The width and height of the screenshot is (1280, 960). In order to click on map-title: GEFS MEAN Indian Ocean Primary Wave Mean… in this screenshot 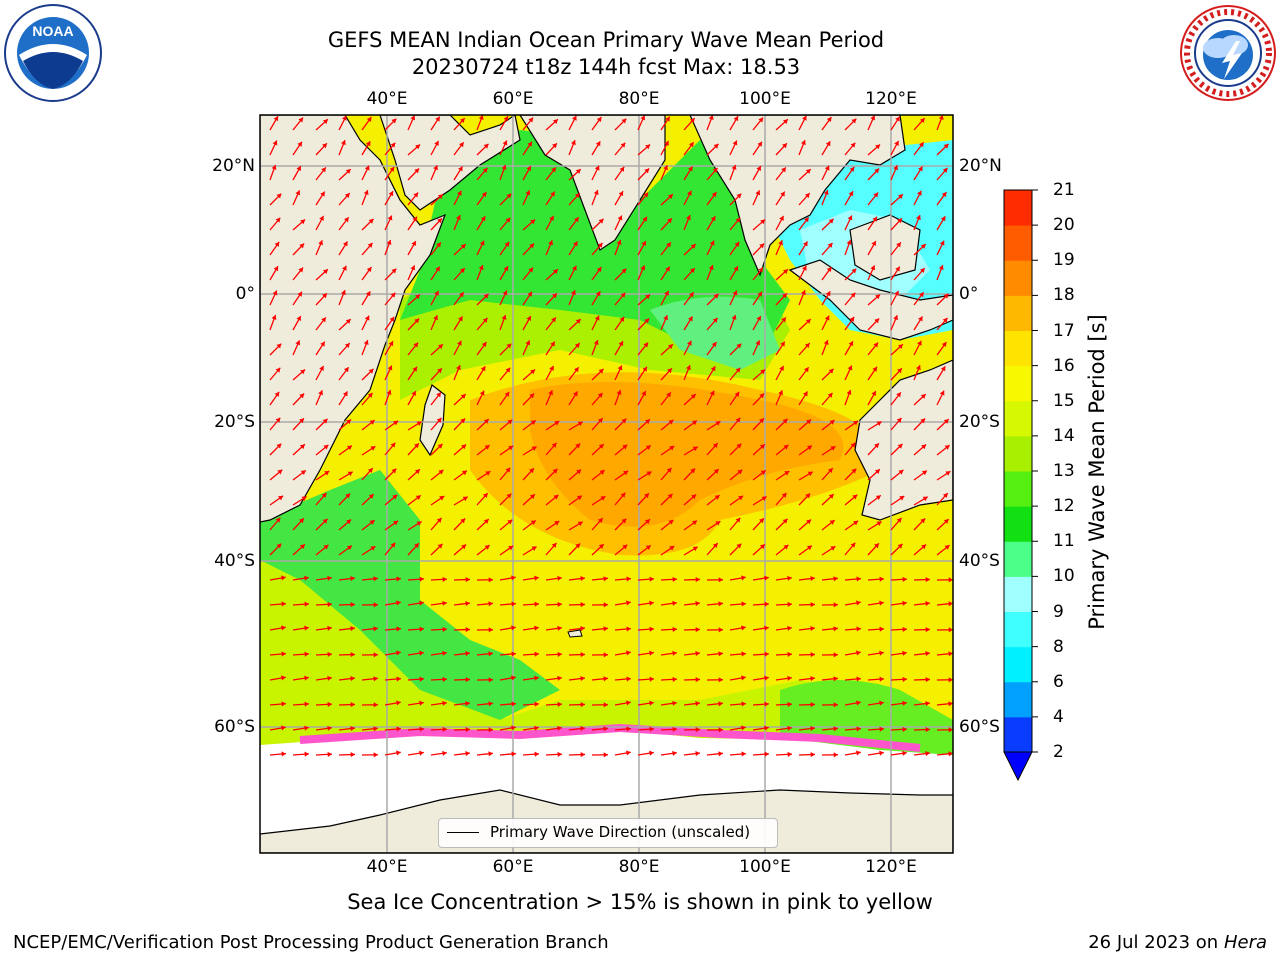, I will do `click(606, 40)`.